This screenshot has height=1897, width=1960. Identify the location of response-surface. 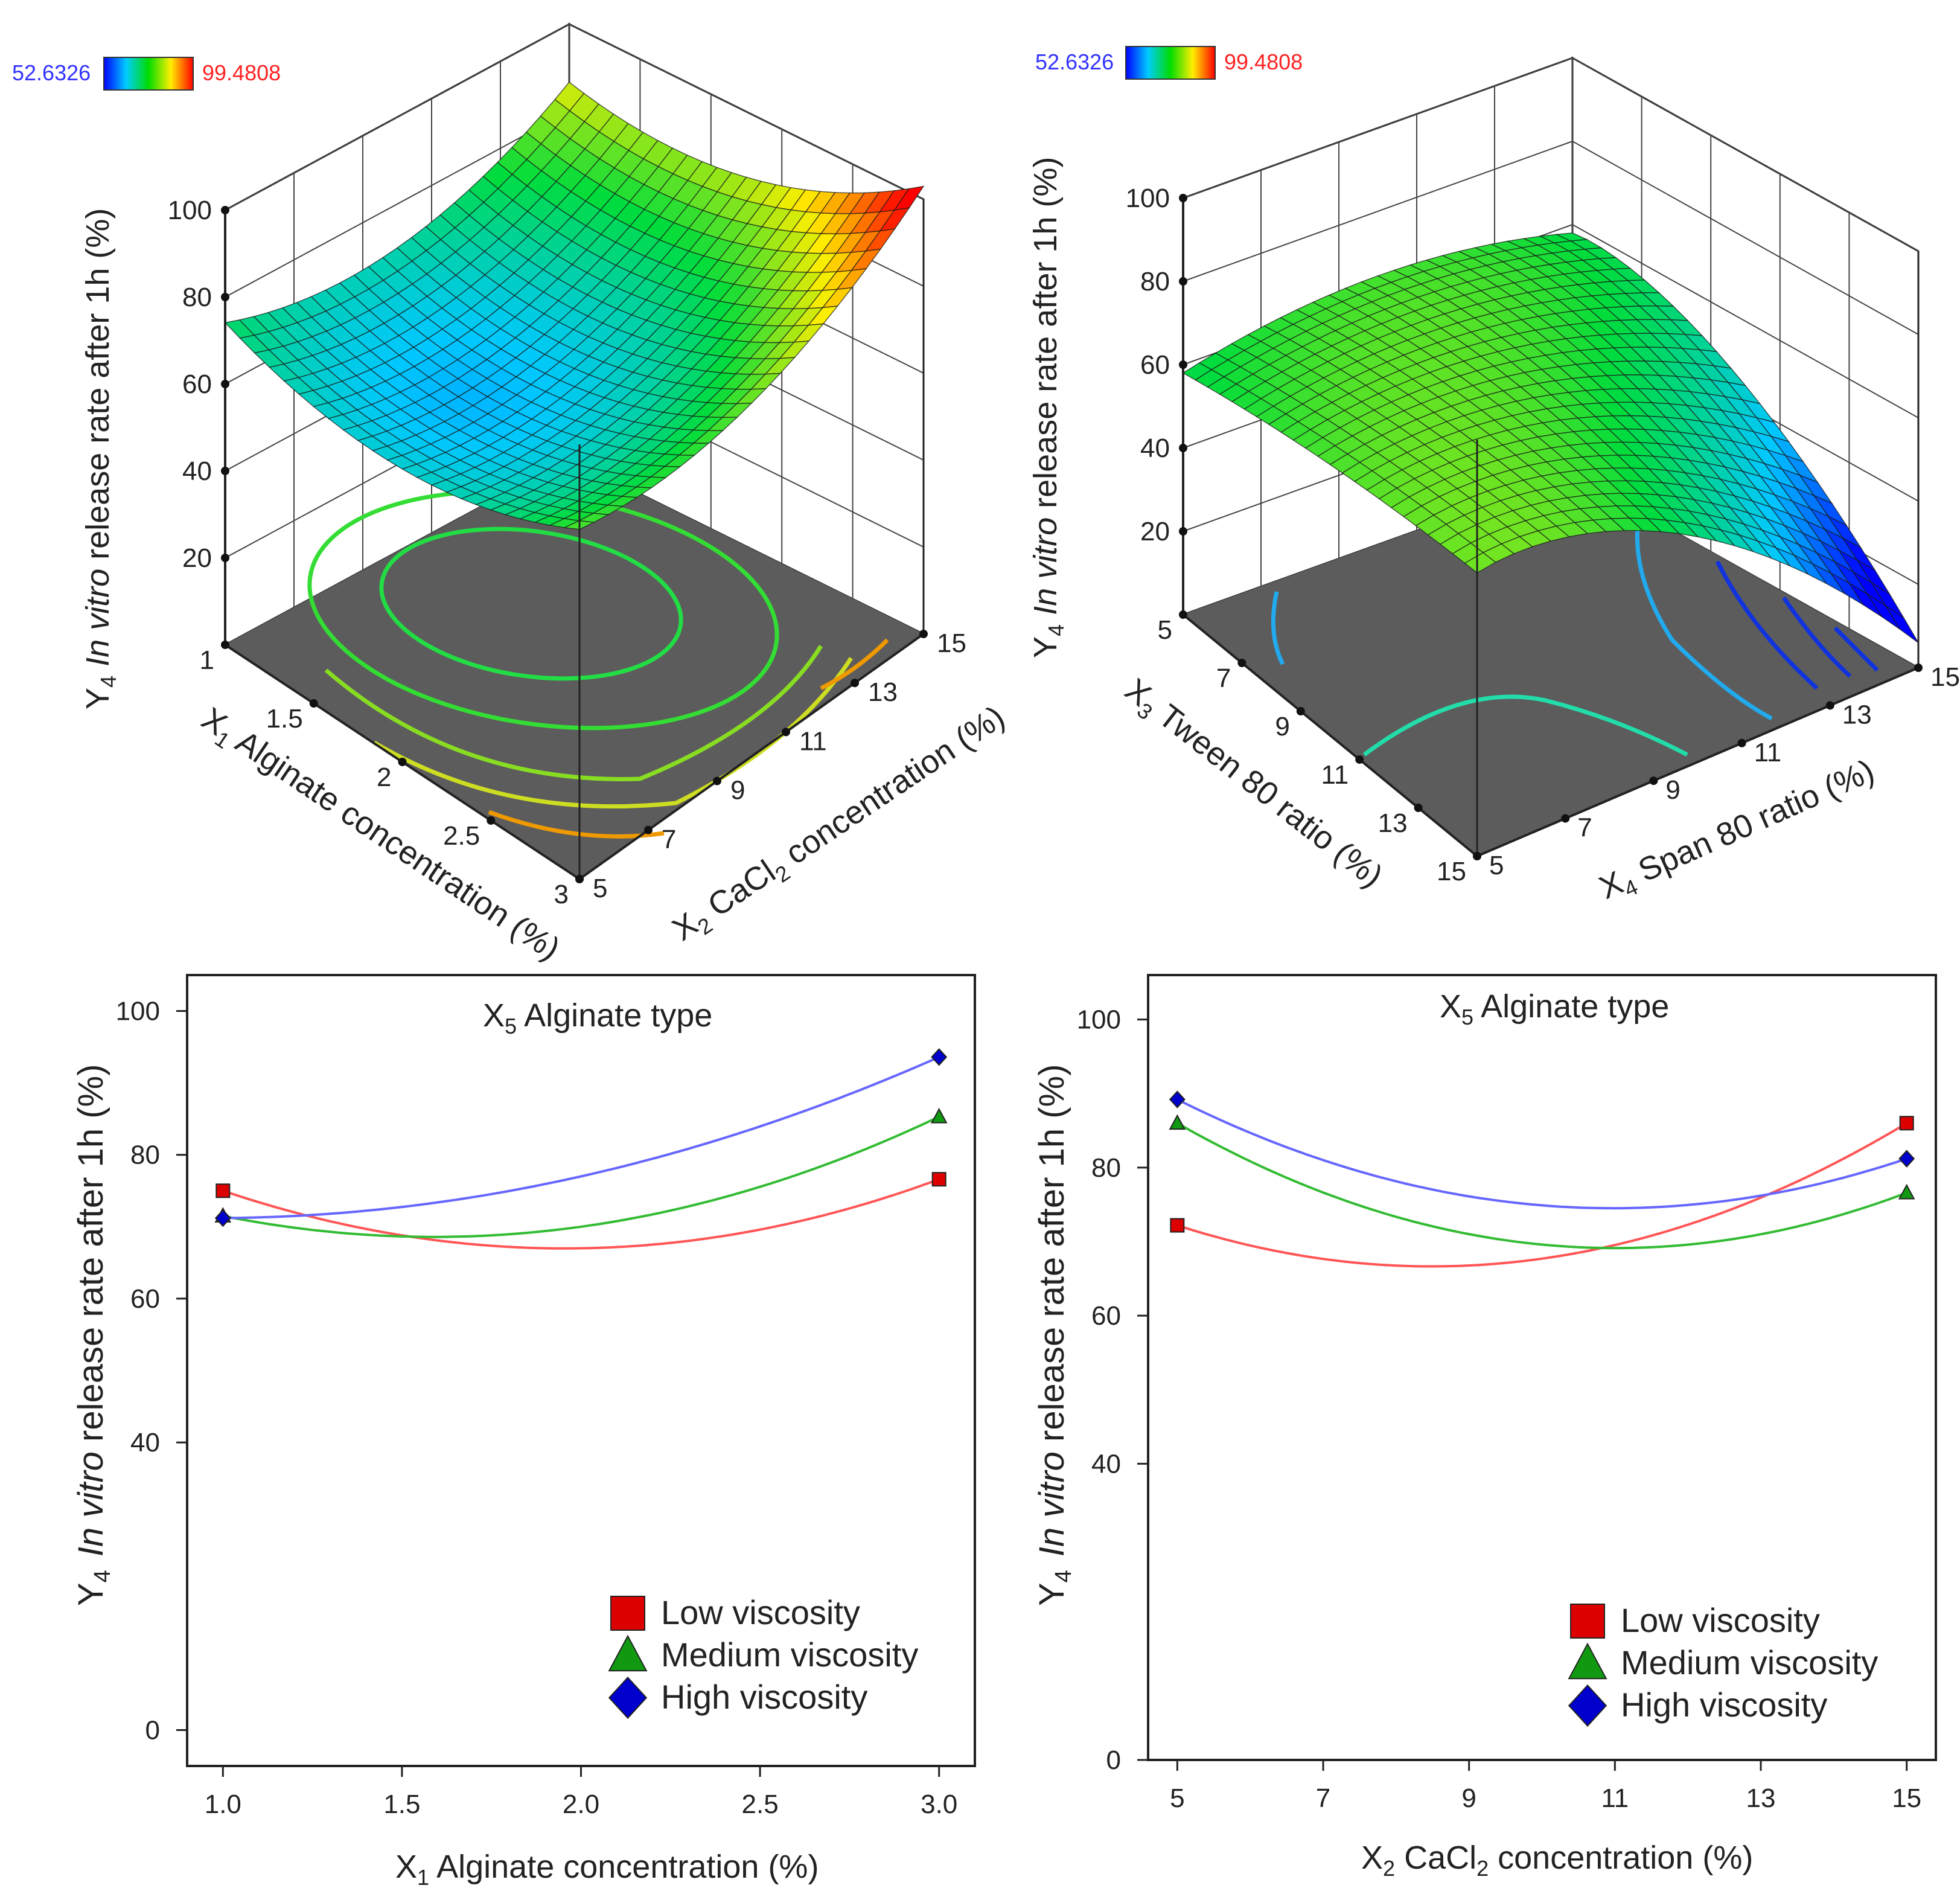
(1550, 438).